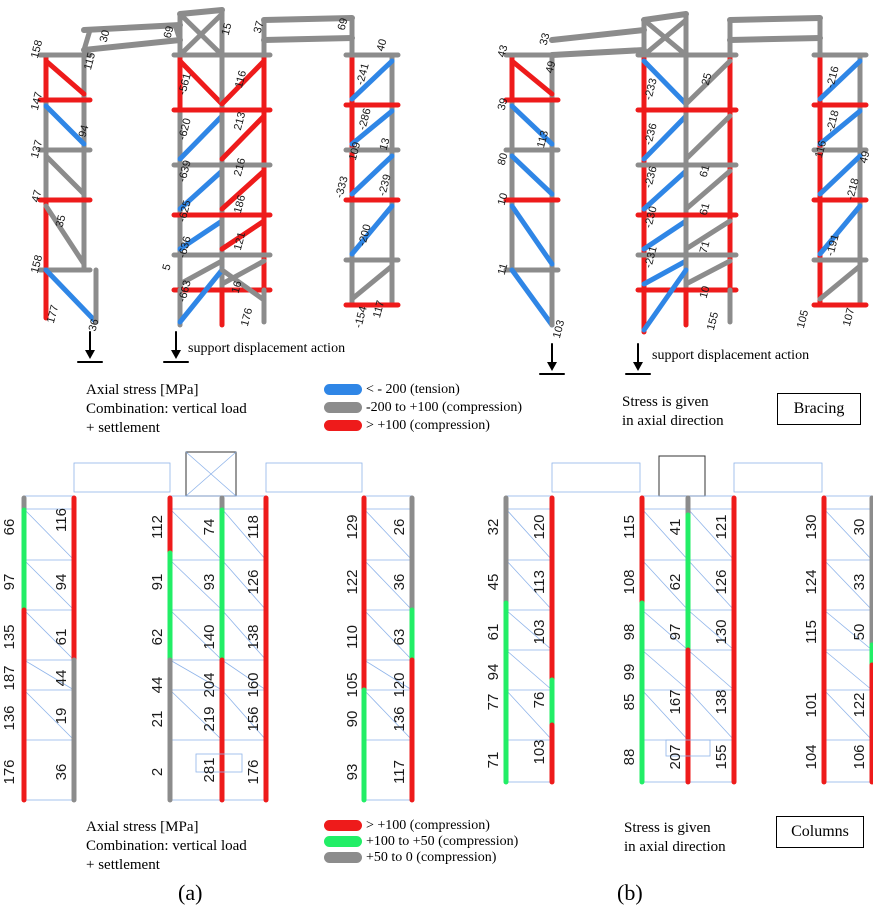  What do you see at coordinates (352, 684) in the screenshot?
I see `column-stress-label: 105` at bounding box center [352, 684].